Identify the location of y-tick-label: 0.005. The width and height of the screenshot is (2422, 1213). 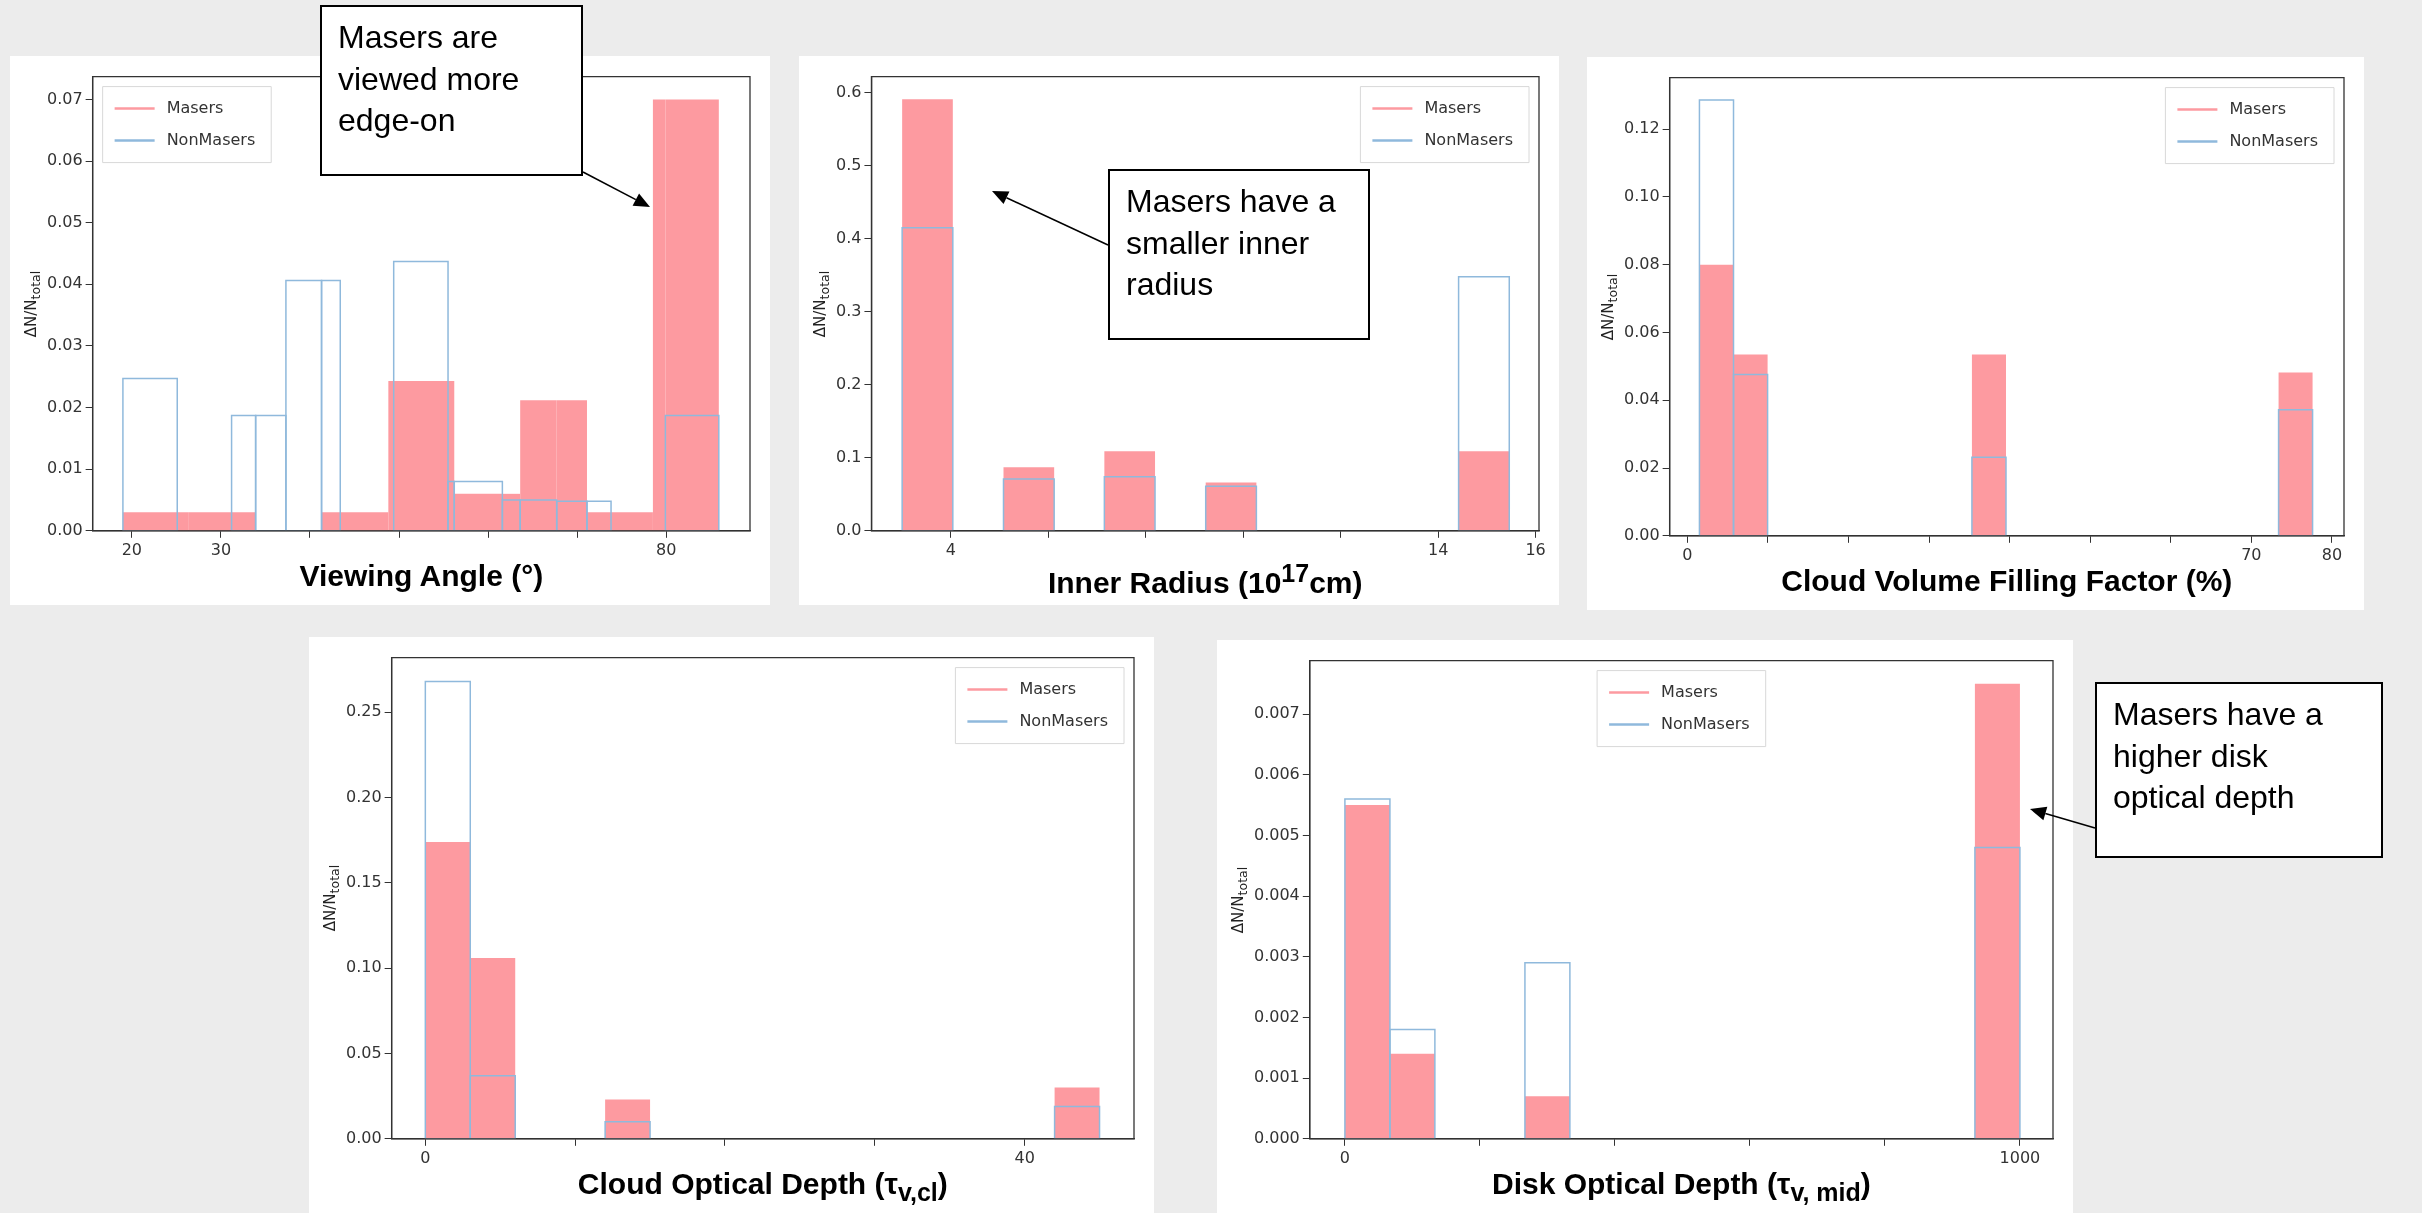
(1276, 834).